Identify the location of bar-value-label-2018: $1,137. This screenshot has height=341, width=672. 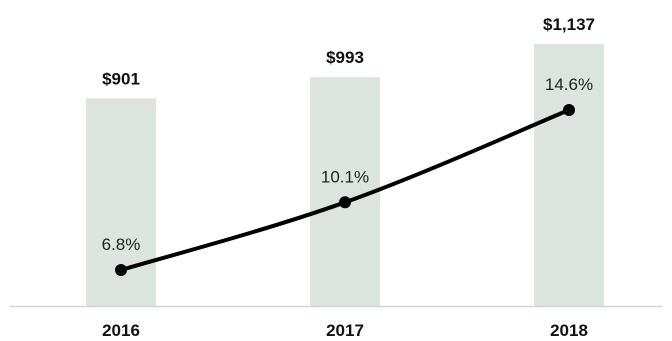
(569, 24).